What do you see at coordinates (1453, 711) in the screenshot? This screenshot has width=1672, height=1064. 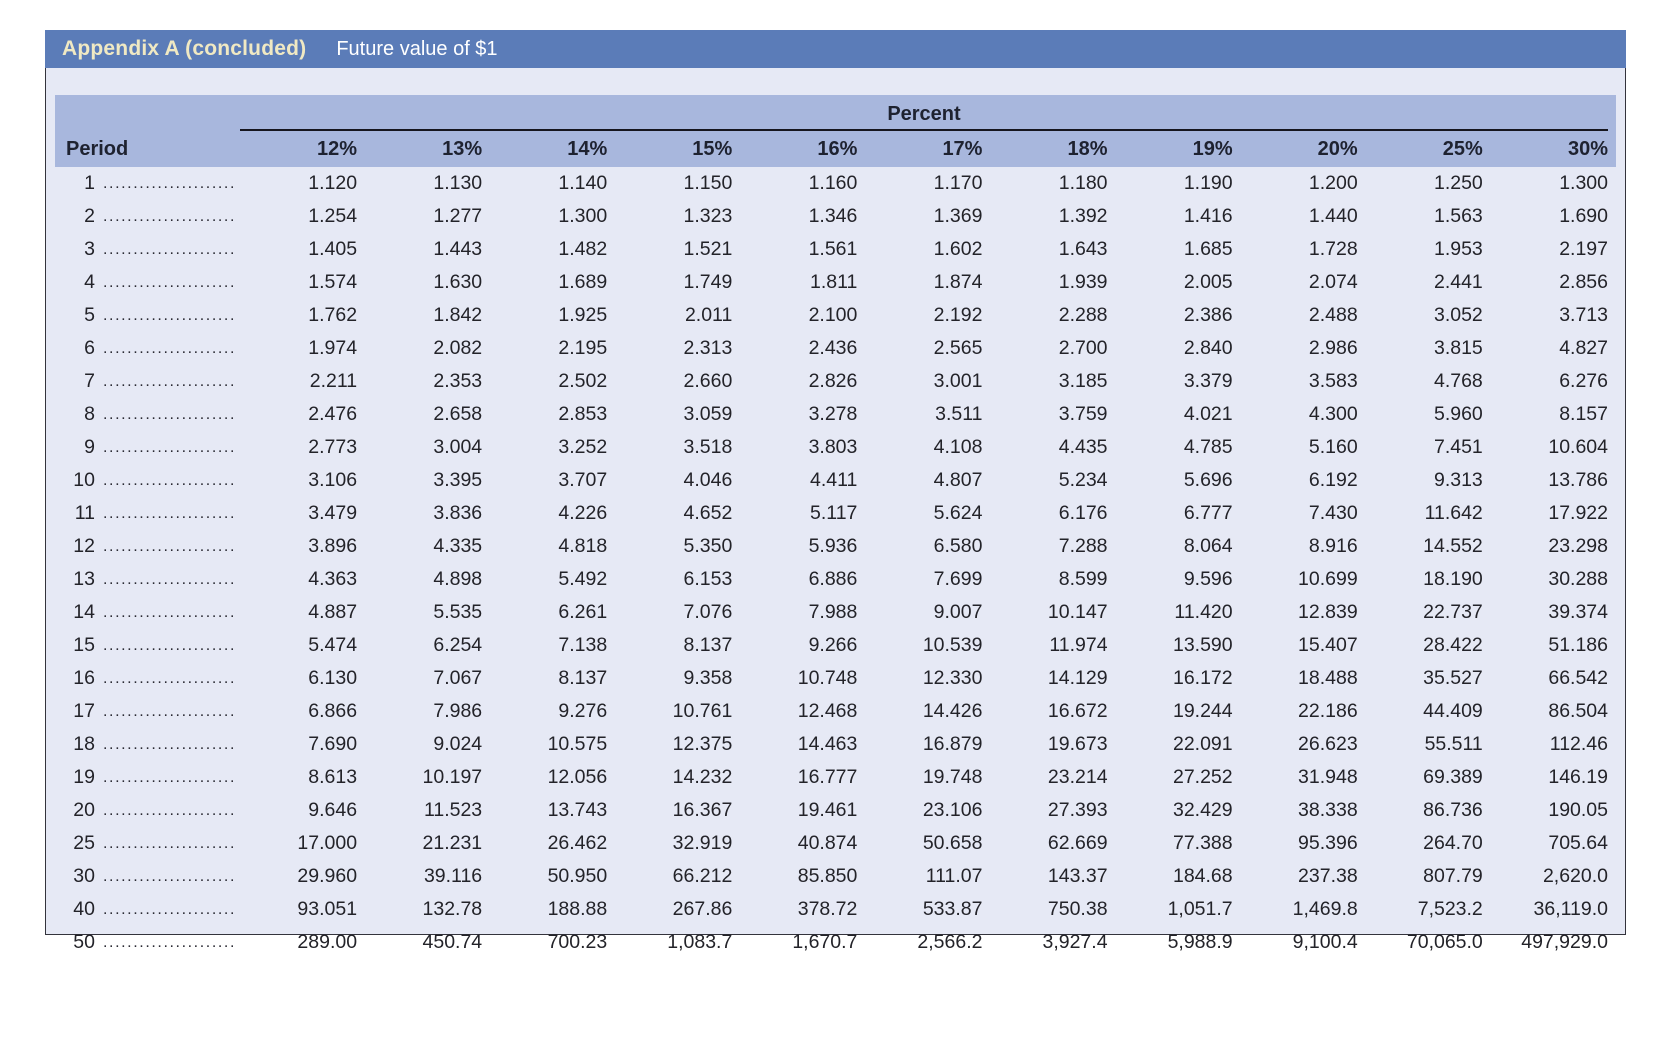 I see `factor-cell: 44.409` at bounding box center [1453, 711].